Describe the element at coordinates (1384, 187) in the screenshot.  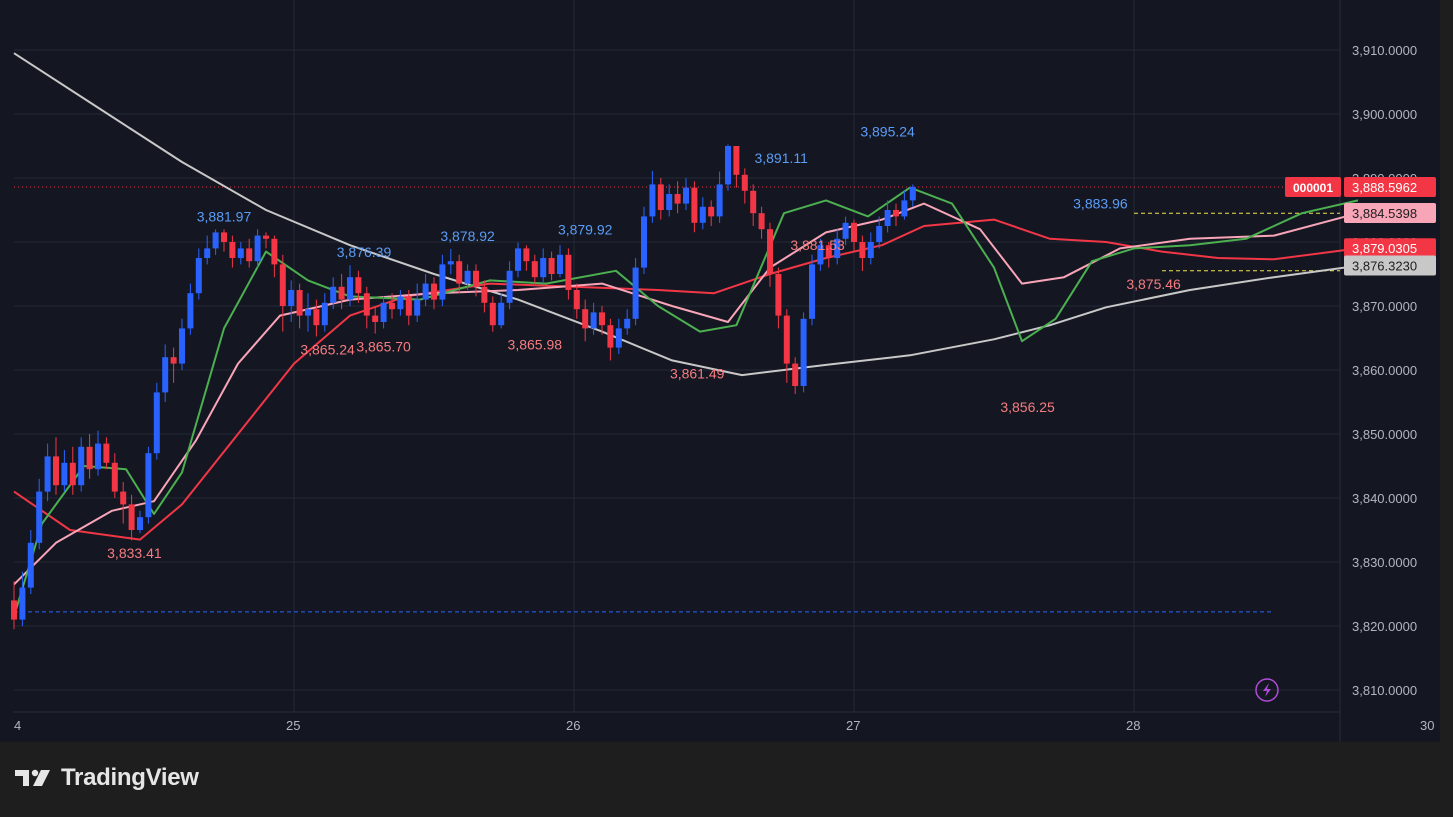
I see `price-tag-label: 3,888.5962` at that location.